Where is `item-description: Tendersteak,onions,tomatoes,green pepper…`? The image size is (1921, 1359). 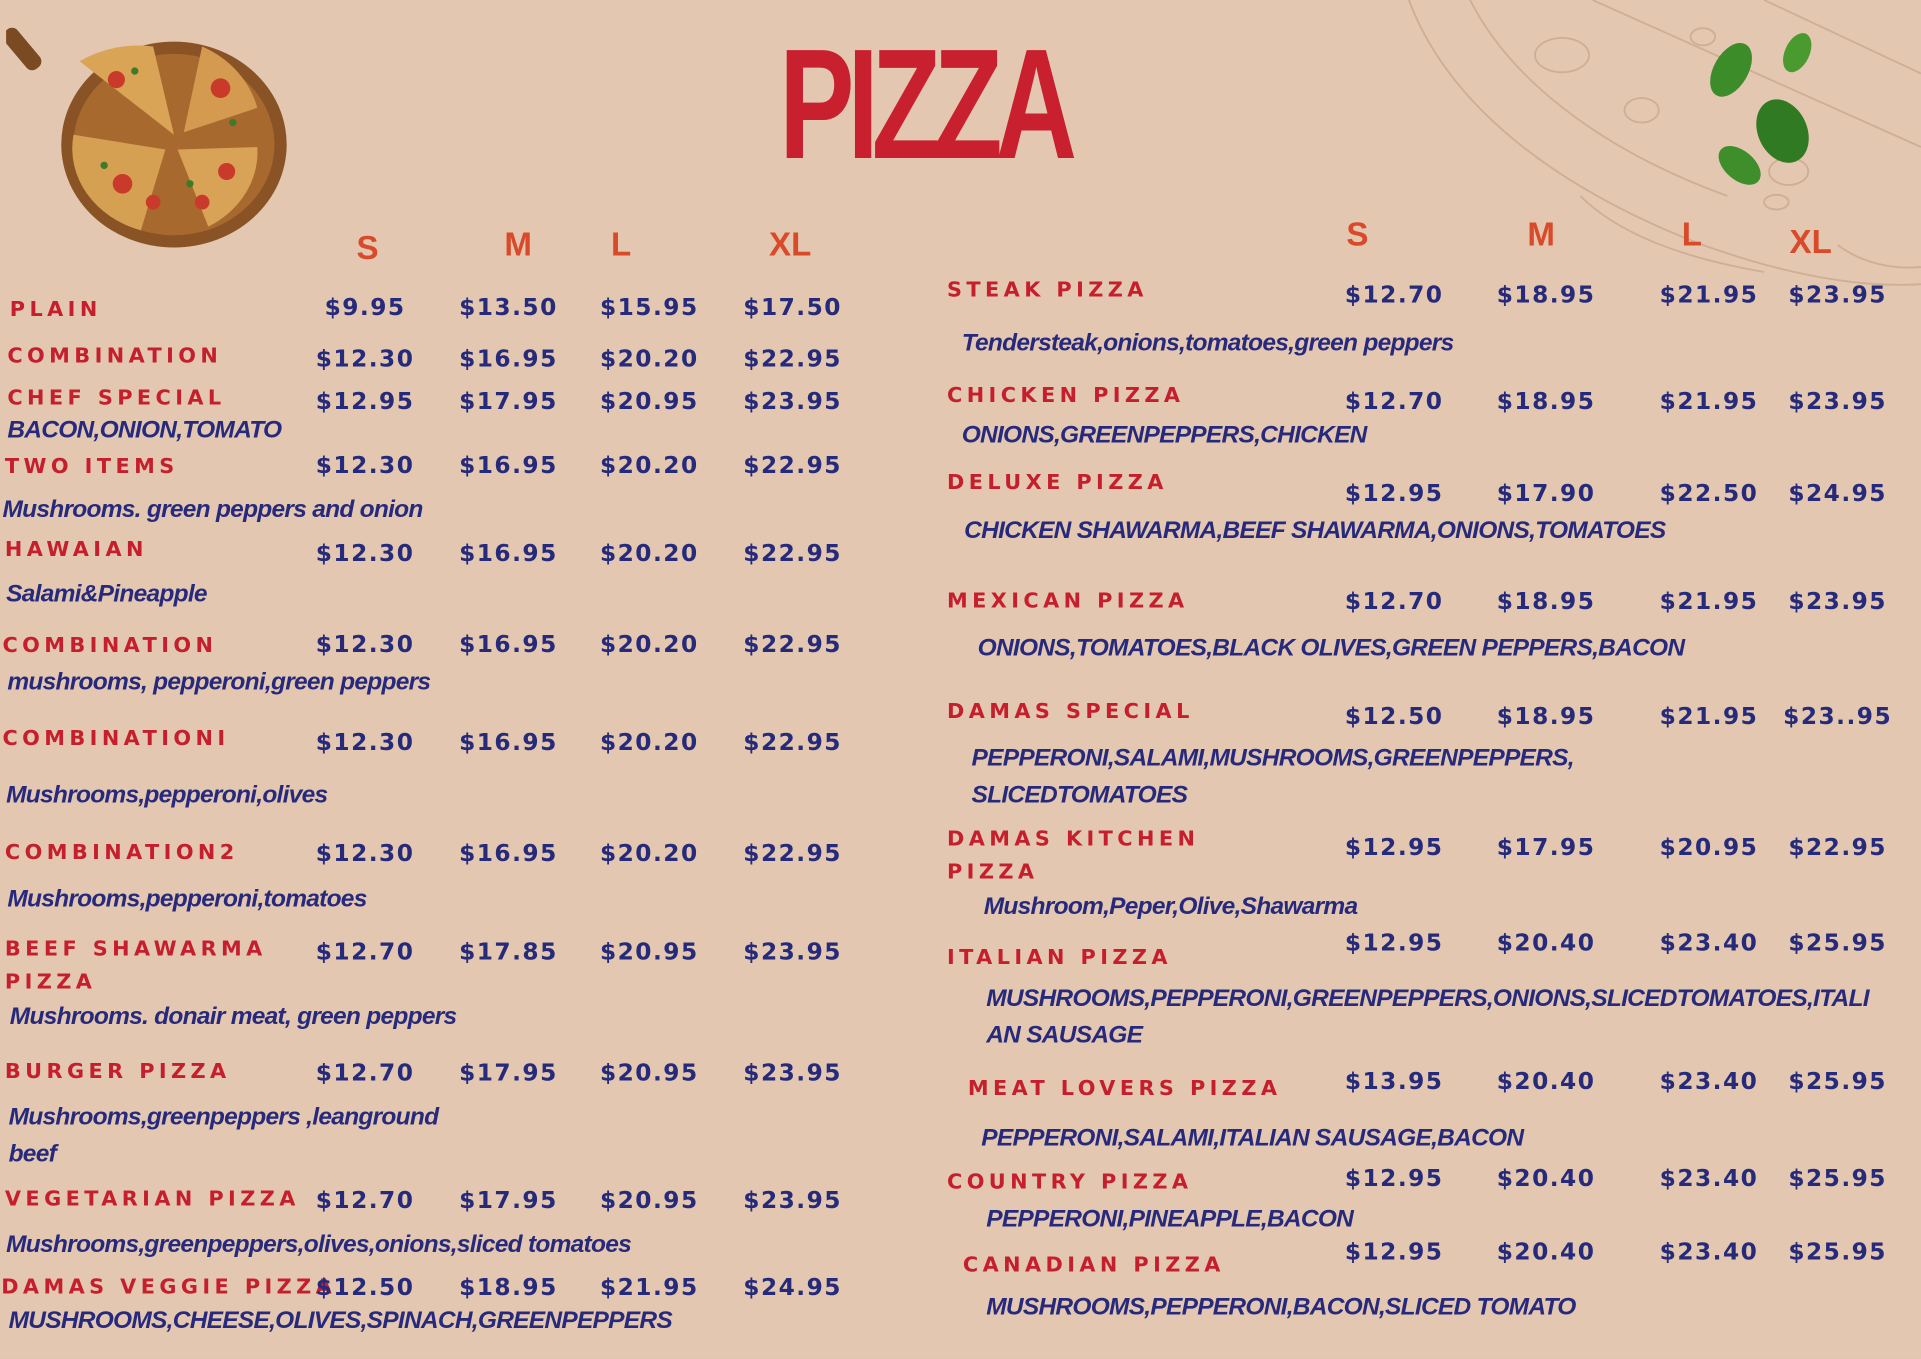
item-description: Tendersteak,onions,tomatoes,green pepper… is located at coordinates (1208, 343).